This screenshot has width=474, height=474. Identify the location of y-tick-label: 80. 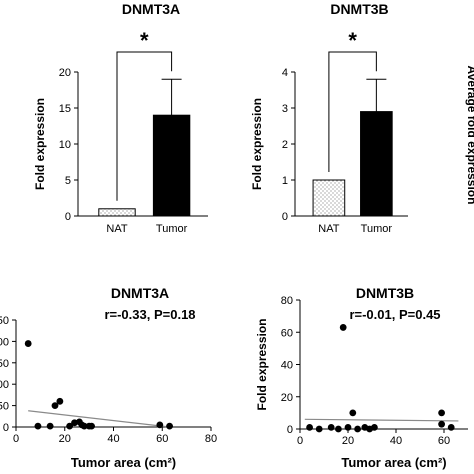
(287, 301).